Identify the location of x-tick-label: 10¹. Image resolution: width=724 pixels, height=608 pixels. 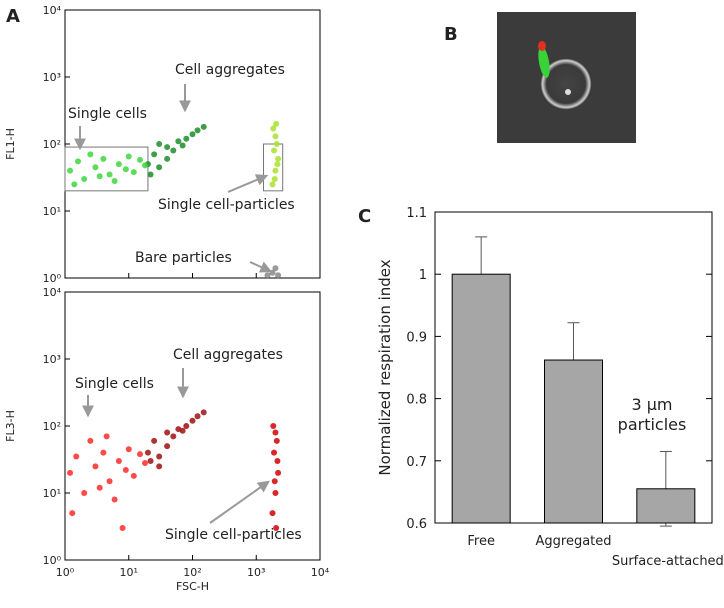
(129, 572).